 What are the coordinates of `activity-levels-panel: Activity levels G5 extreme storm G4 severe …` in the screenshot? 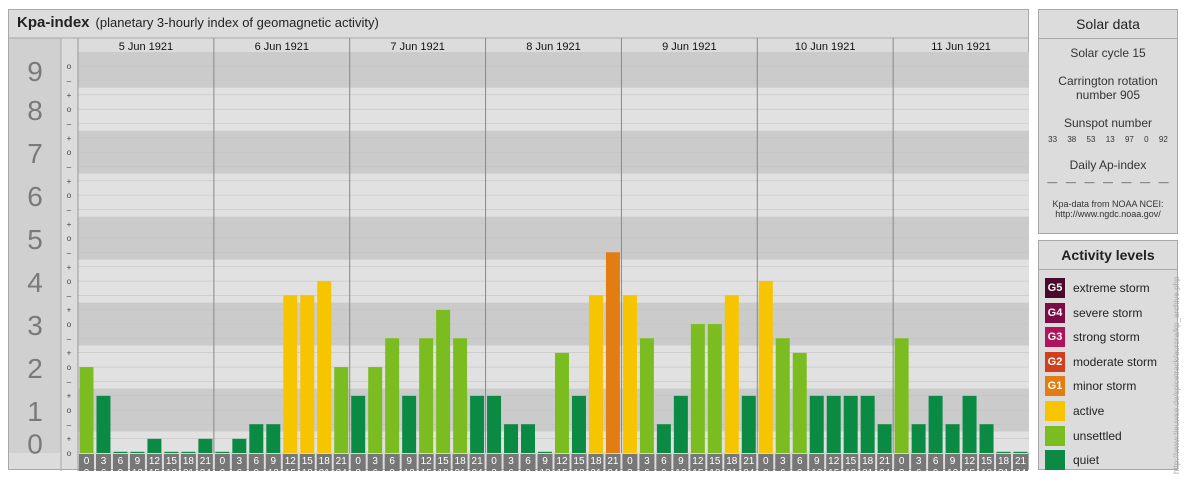 It's located at (1108, 355).